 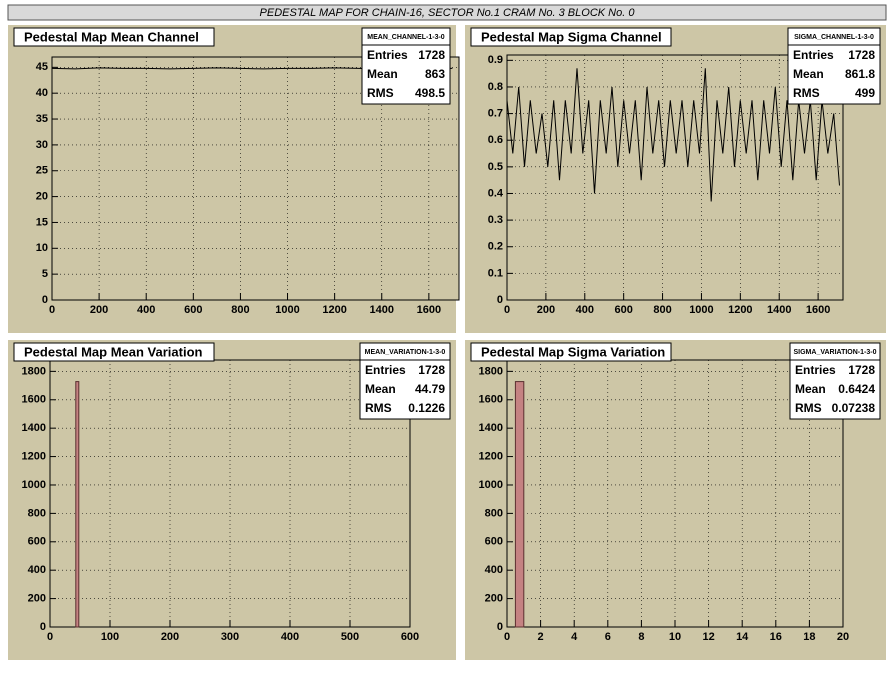 I want to click on y-tick-label: 15, so click(x=42, y=222).